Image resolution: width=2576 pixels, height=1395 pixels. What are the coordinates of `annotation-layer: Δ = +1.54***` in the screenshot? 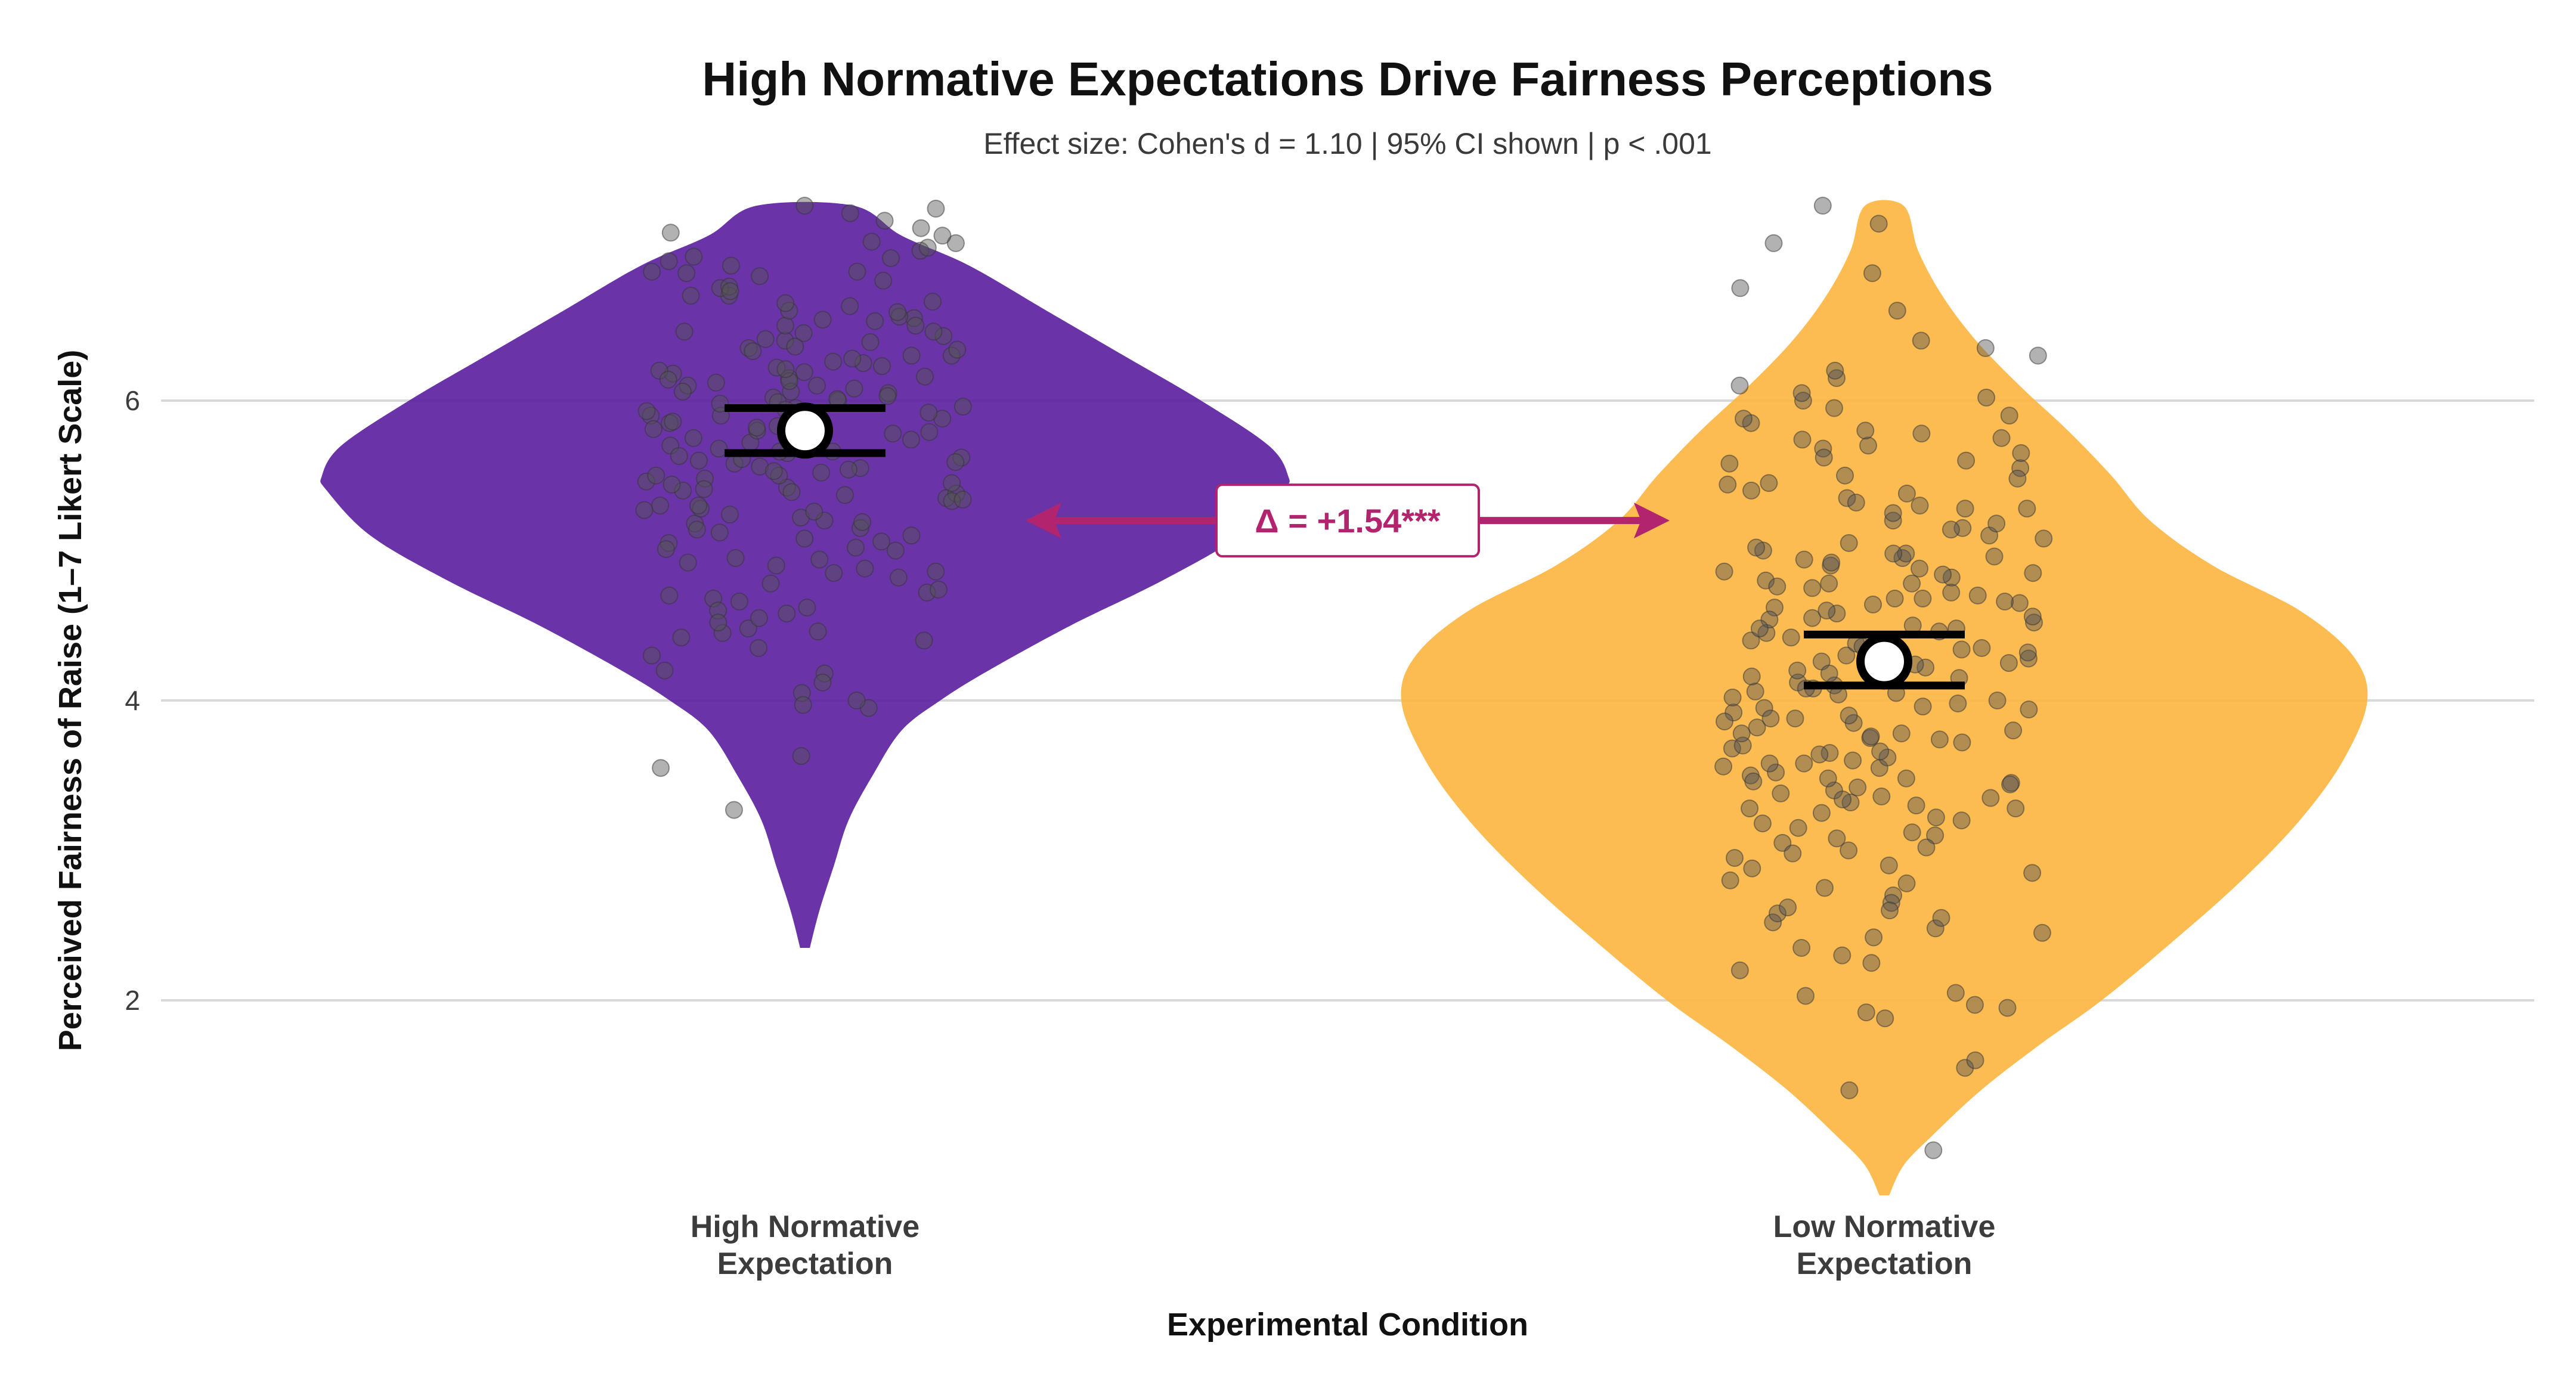 It's located at (1348, 520).